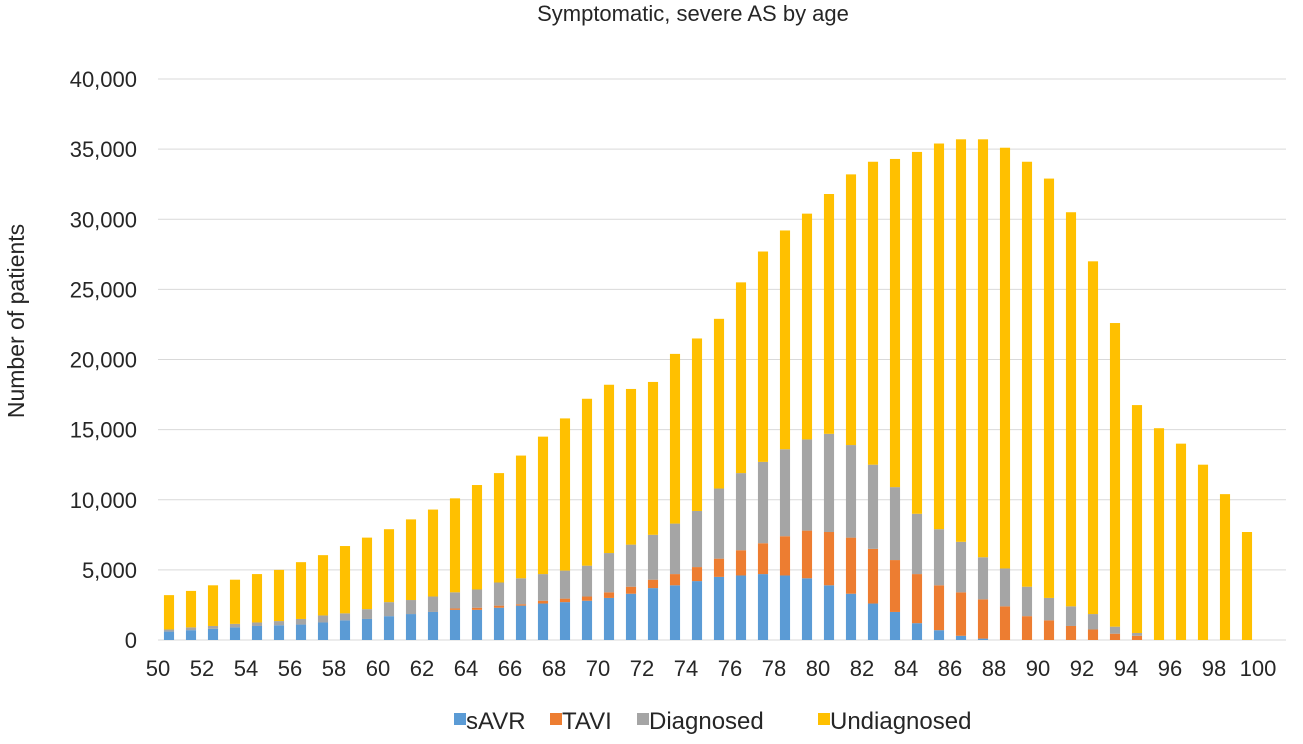  I want to click on x-tick-label: 56, so click(290, 668).